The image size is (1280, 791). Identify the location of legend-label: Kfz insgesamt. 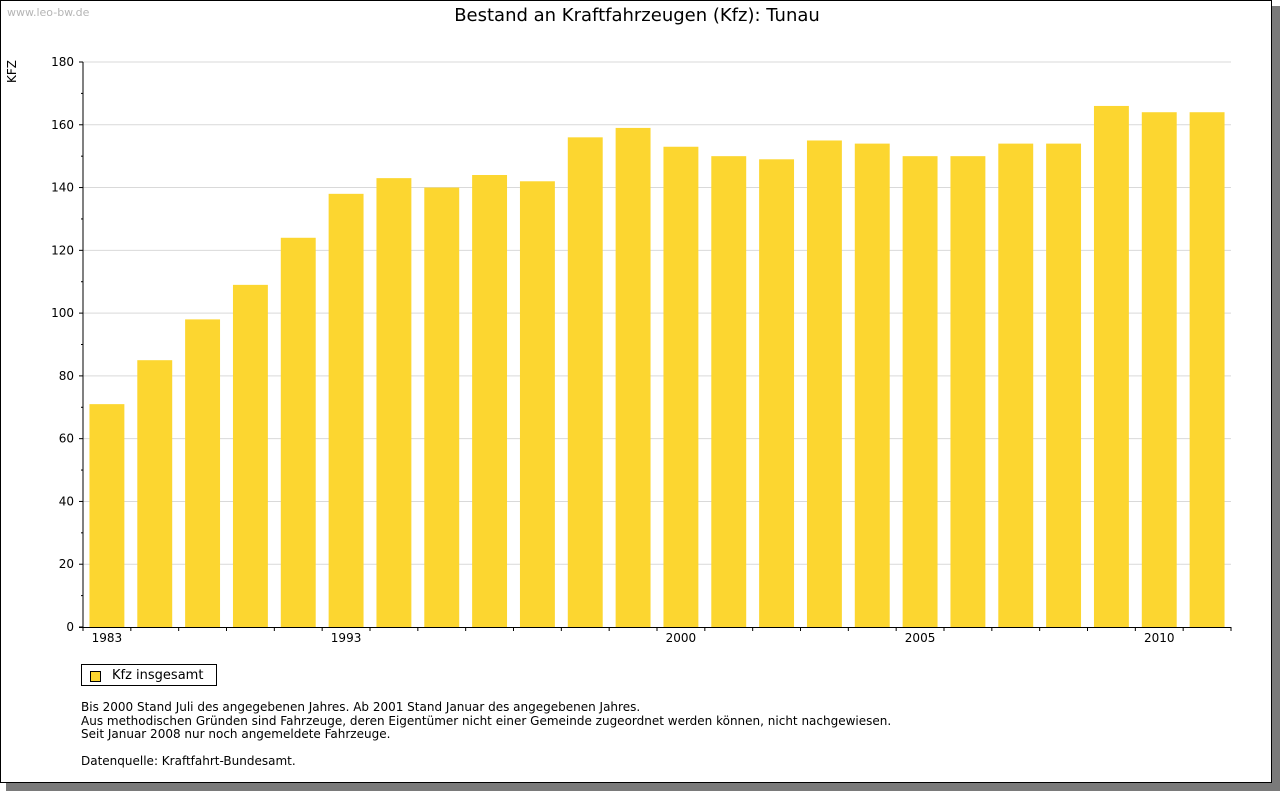
(158, 675).